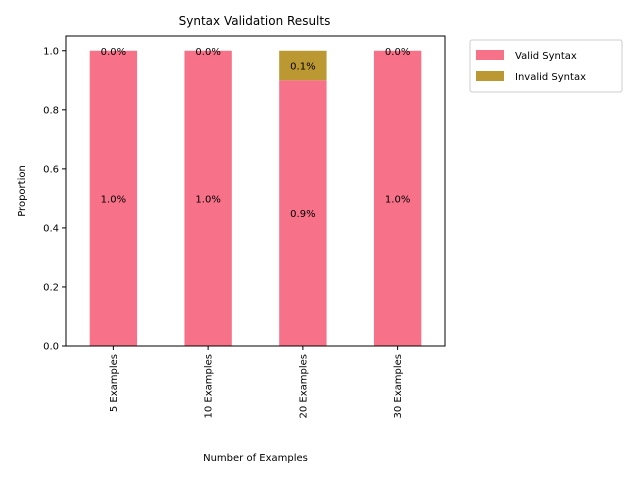 This screenshot has height=480, width=640. I want to click on y-axis: 0.0 0.2 0.4 0.6 0.8 1.0, so click(54, 199).